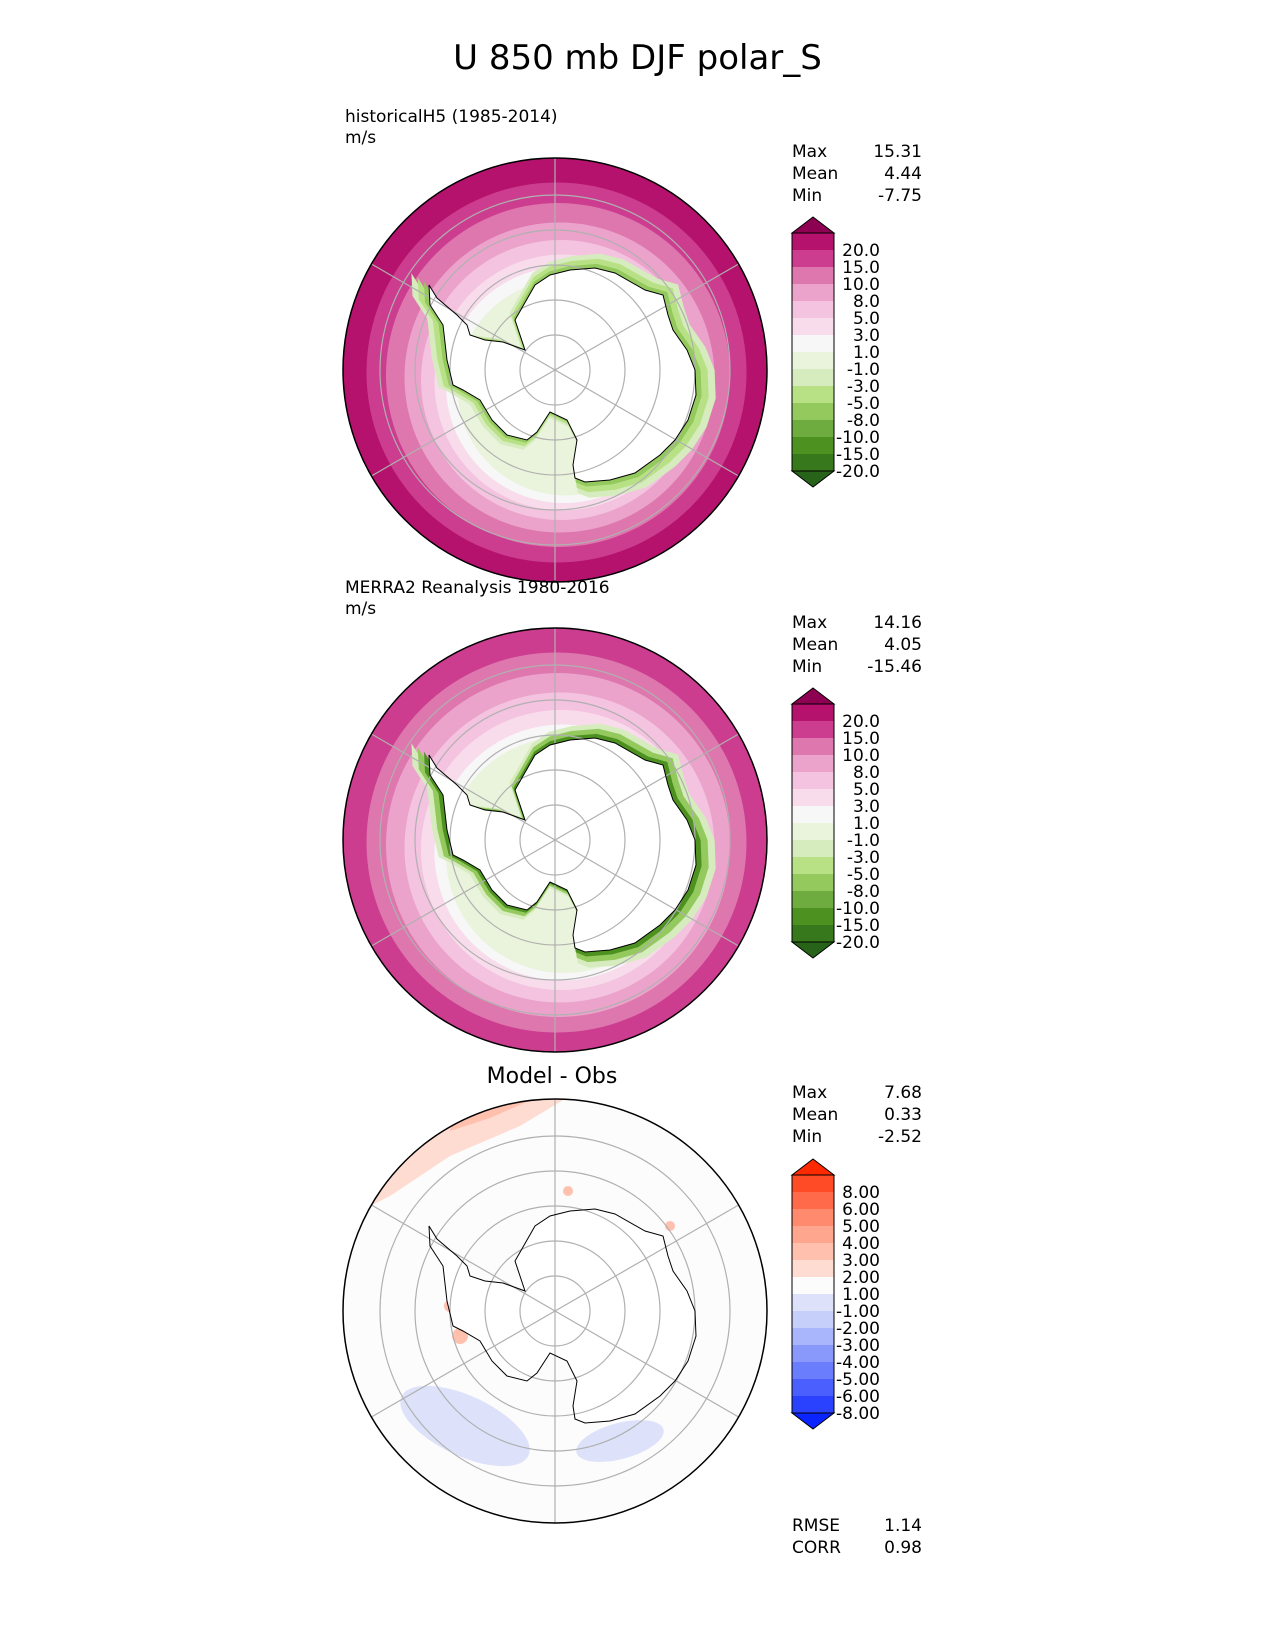  What do you see at coordinates (903, 1526) in the screenshot?
I see `metric-value: 1.14` at bounding box center [903, 1526].